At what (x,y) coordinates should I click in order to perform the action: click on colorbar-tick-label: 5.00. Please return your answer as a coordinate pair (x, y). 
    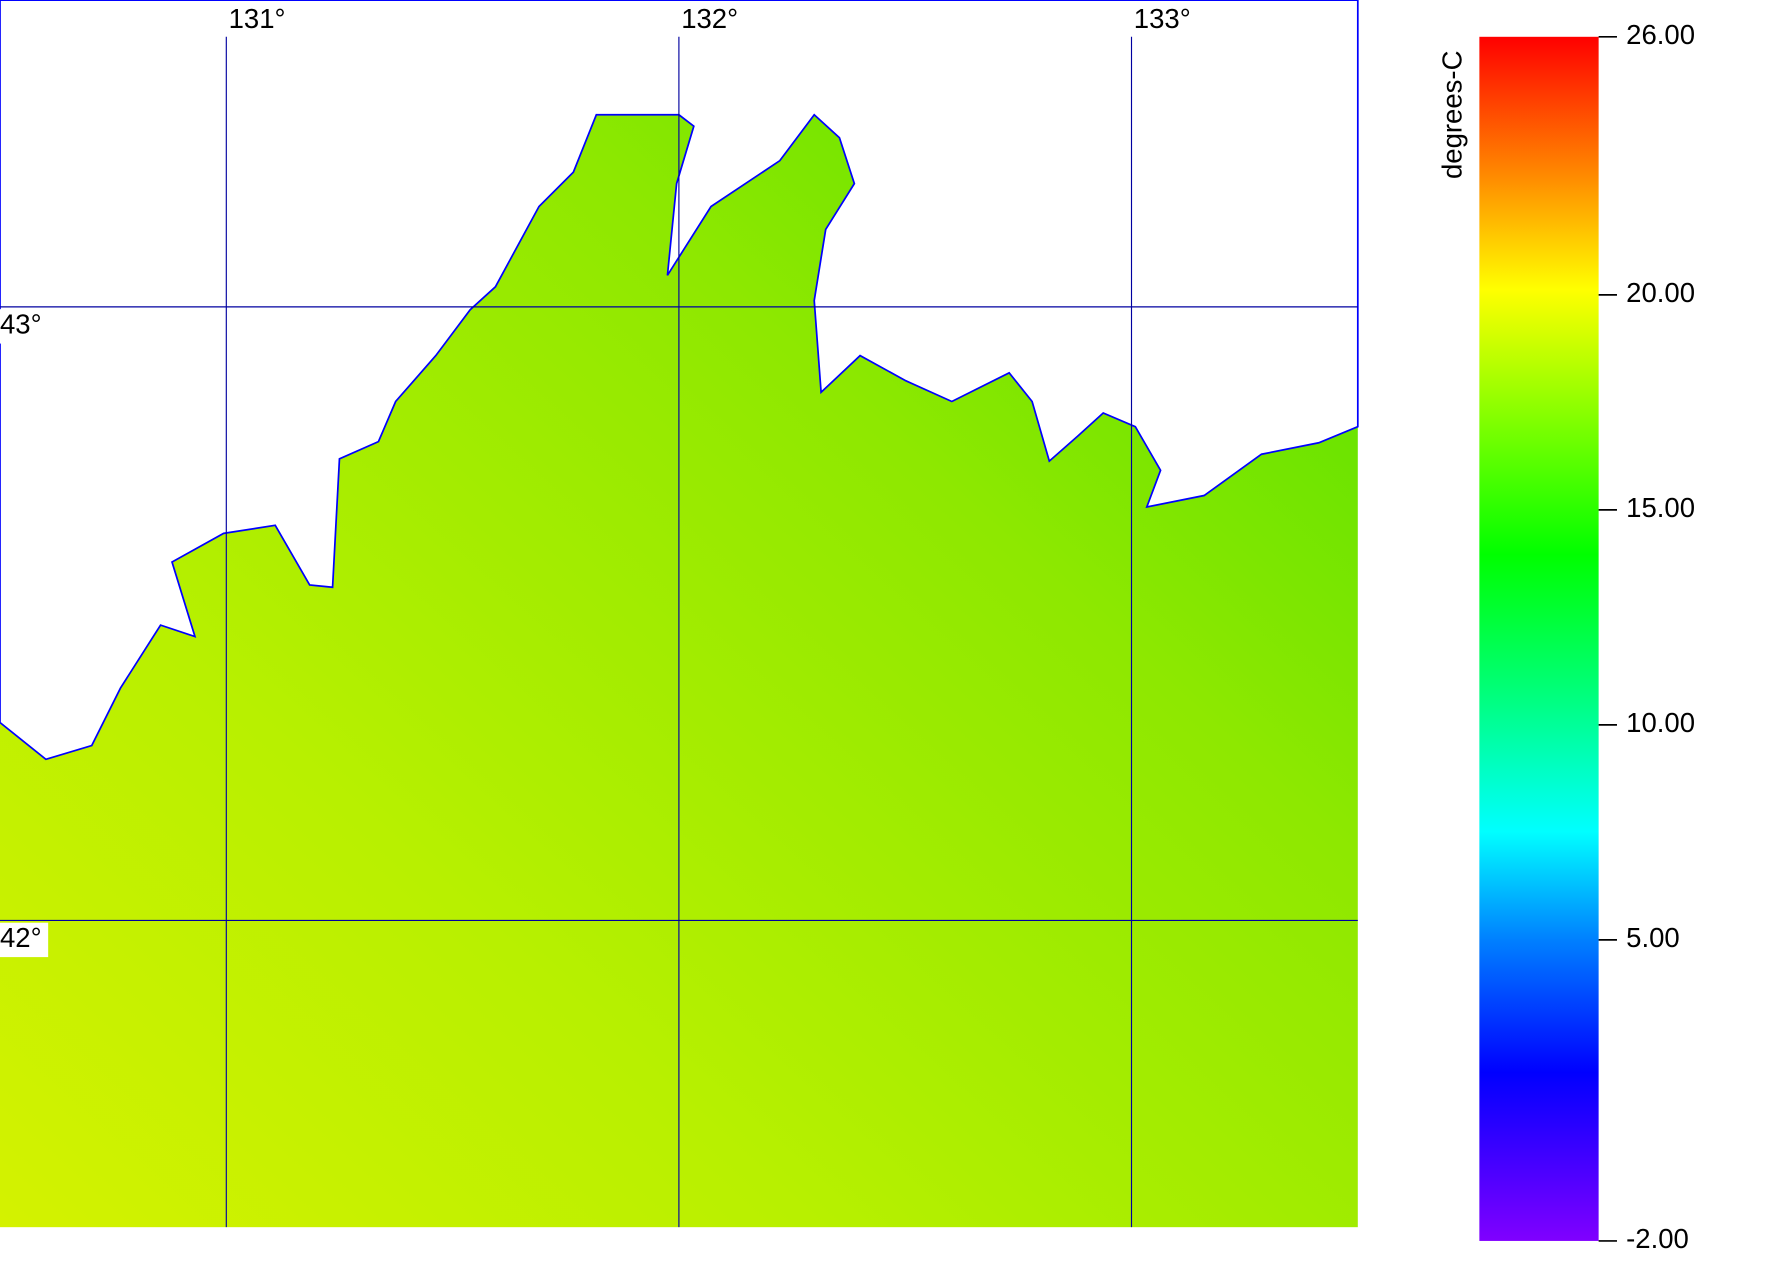
    Looking at the image, I should click on (1653, 937).